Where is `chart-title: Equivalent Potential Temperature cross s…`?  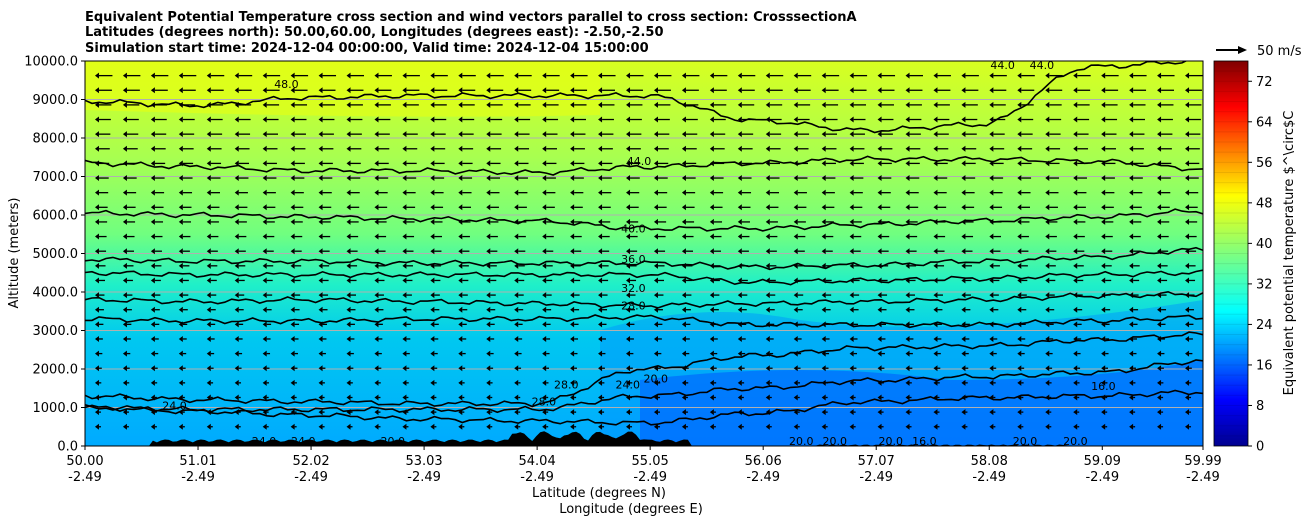
chart-title: Equivalent Potential Temperature cross s… is located at coordinates (471, 33).